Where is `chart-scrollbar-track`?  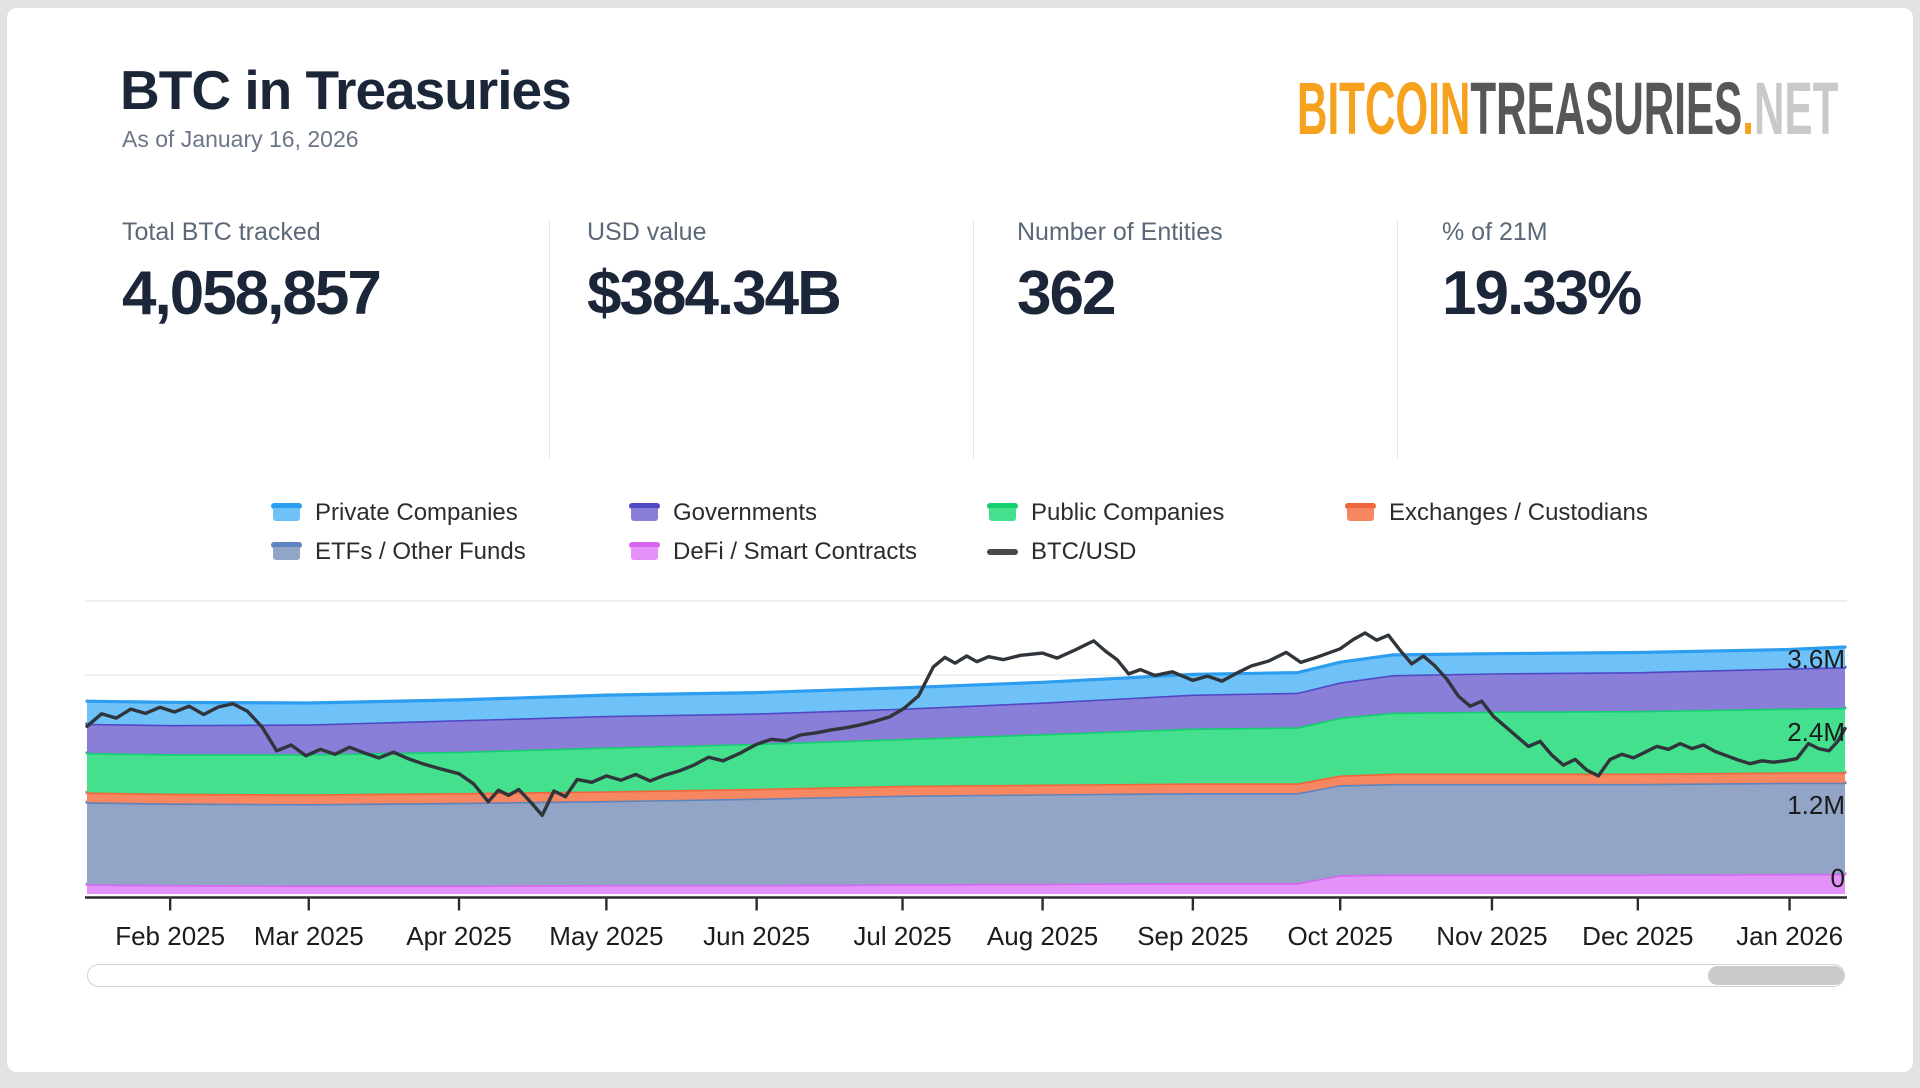
chart-scrollbar-track is located at coordinates (966, 975).